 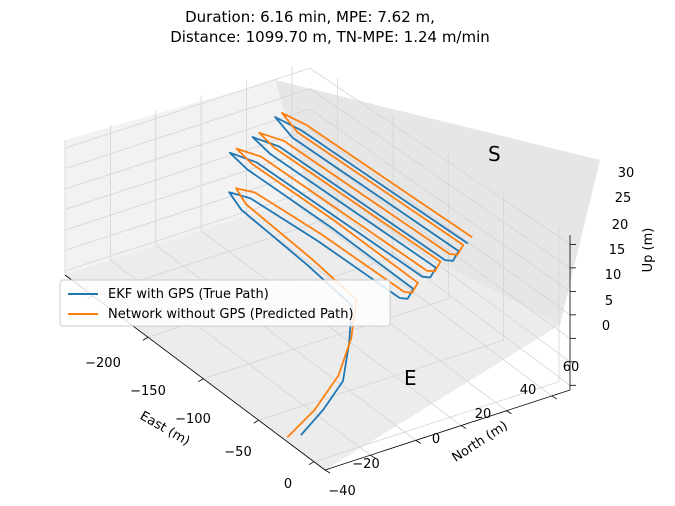 What do you see at coordinates (494, 154) in the screenshot?
I see `start-marker-label: S` at bounding box center [494, 154].